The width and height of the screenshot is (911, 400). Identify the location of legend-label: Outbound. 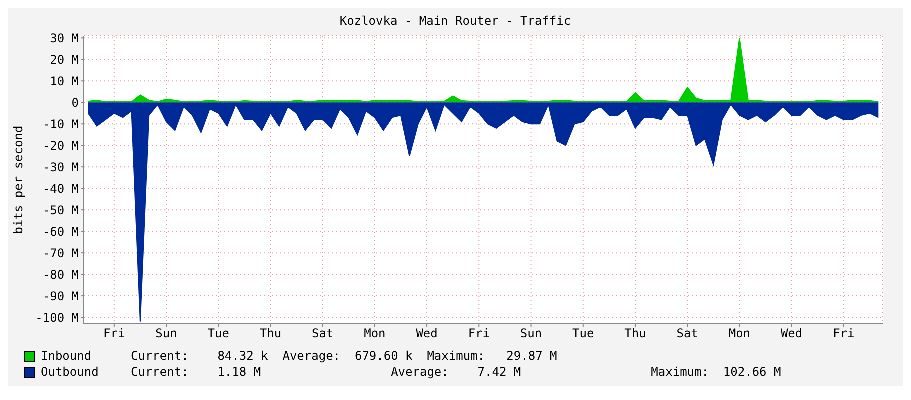
(70, 372).